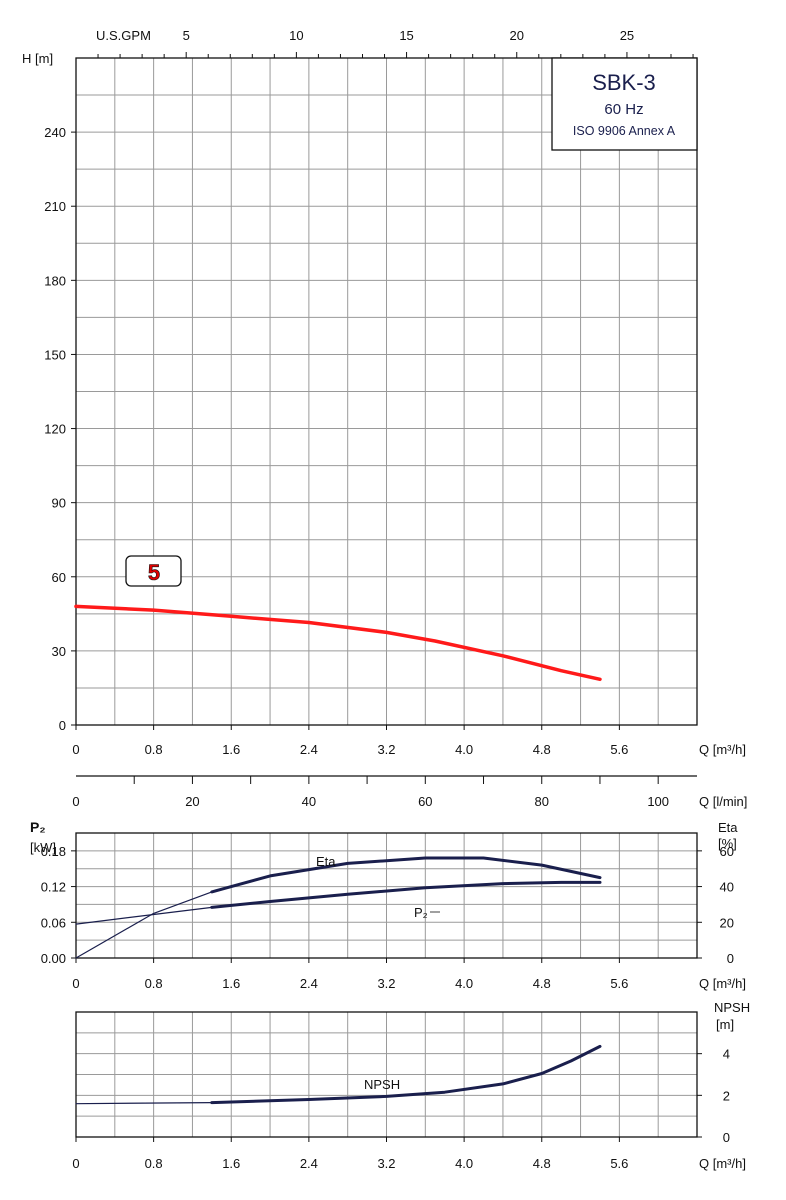 This screenshot has height=1200, width=786. Describe the element at coordinates (154, 749) in the screenshot. I see `head-xtick-label: 0.8` at that location.